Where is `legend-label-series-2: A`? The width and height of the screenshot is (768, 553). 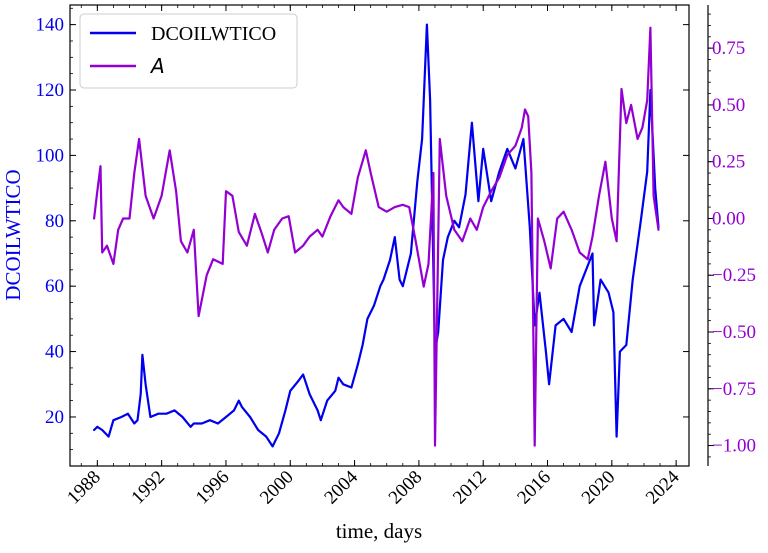 legend-label-series-2: A is located at coordinates (157, 66).